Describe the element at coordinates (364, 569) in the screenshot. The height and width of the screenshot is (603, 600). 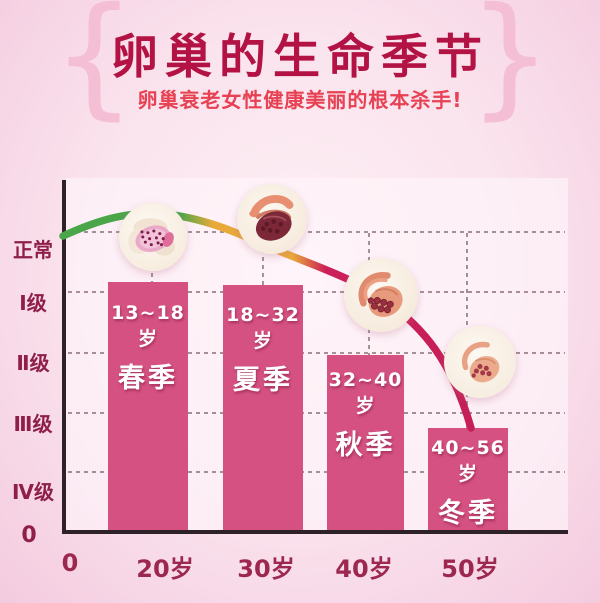
I see `x-label-40: 40岁` at that location.